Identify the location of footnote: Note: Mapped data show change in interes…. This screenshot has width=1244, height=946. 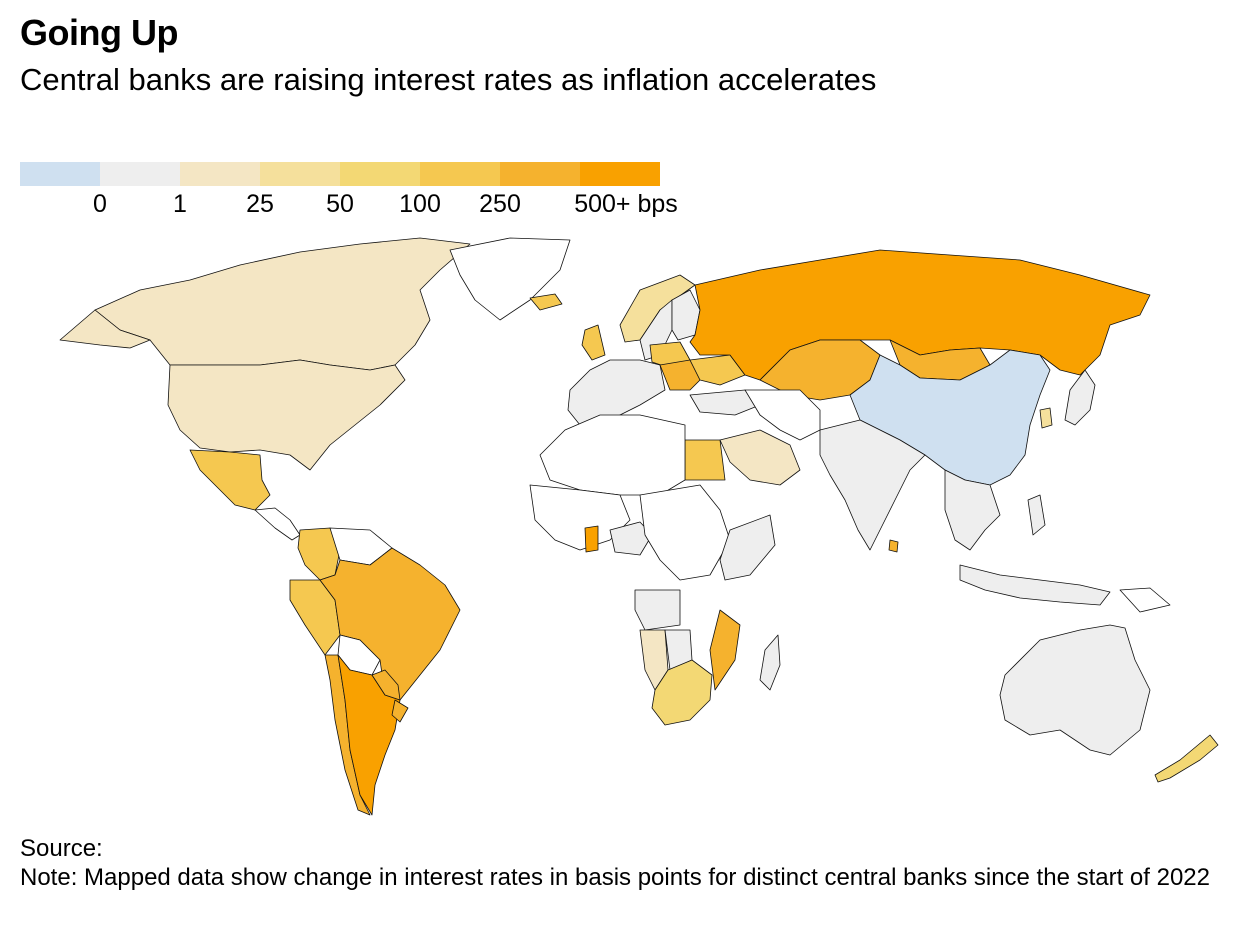
(615, 877).